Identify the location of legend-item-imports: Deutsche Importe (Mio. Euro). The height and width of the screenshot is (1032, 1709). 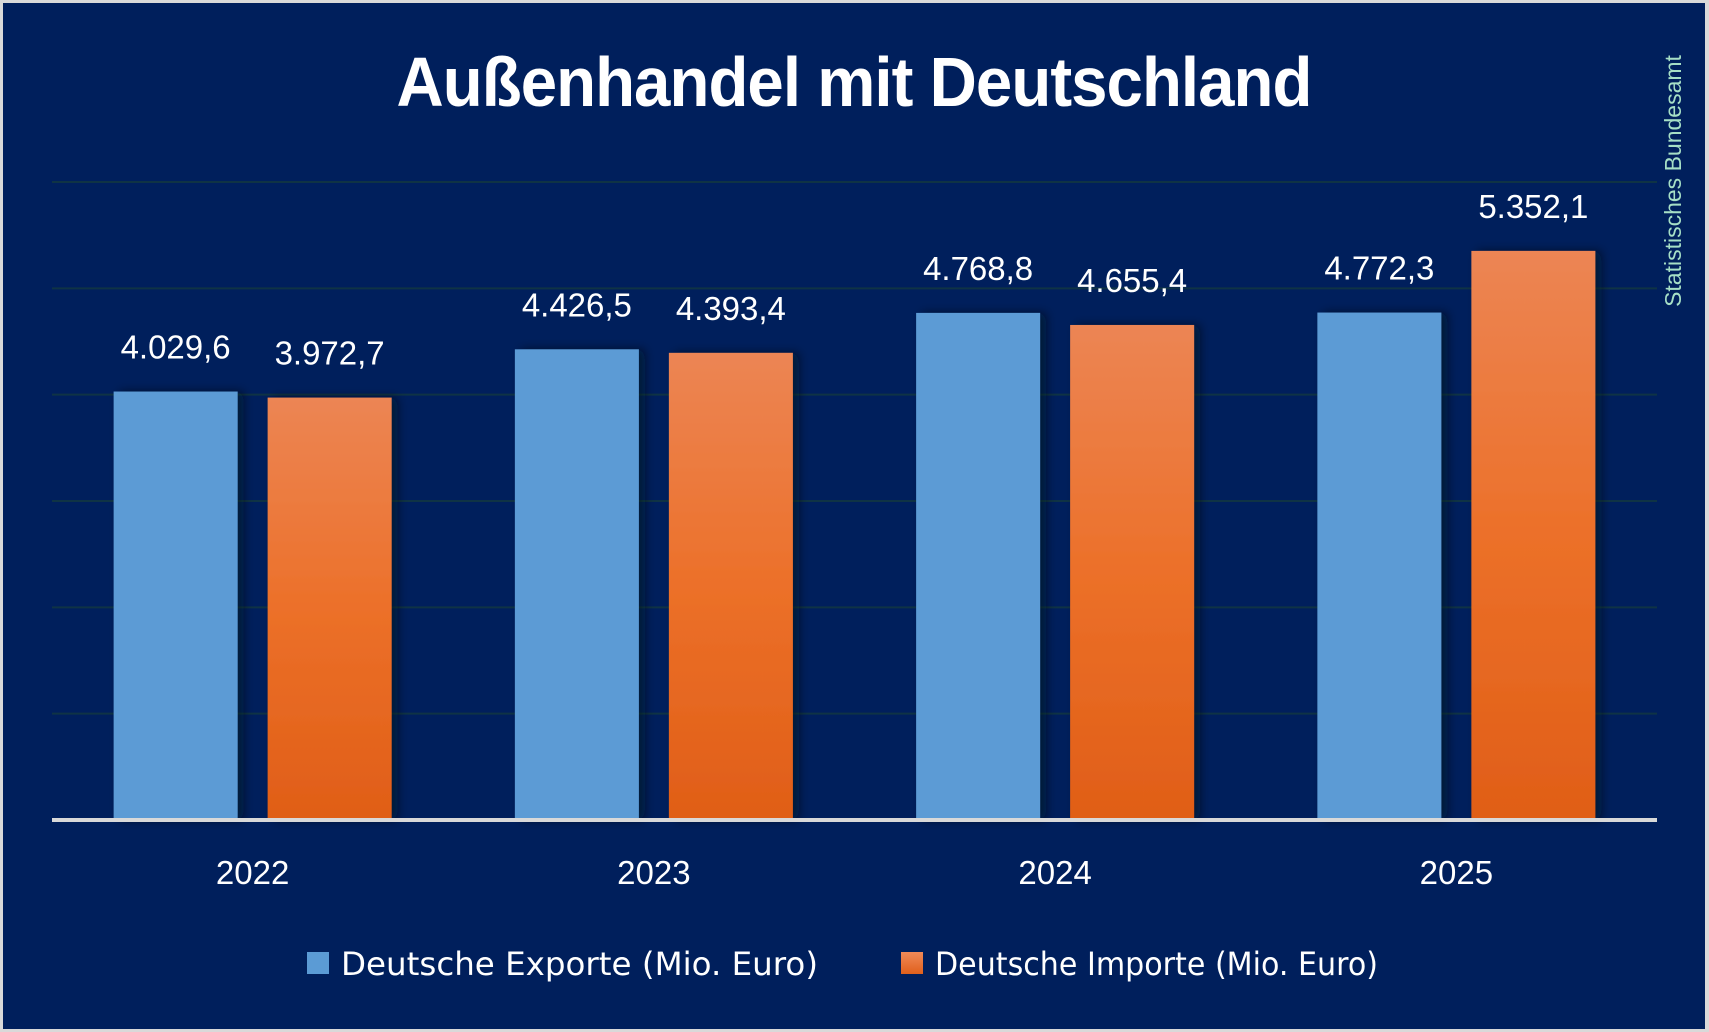
(1139, 964).